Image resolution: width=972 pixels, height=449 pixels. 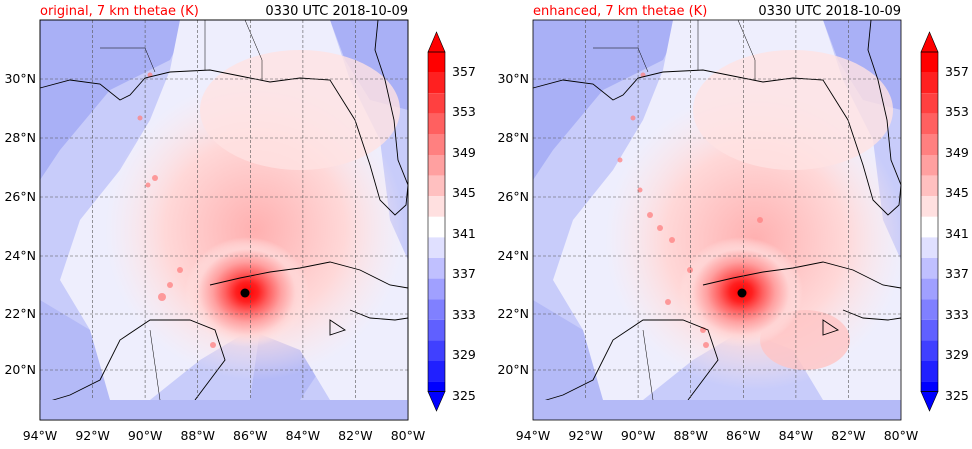 I want to click on convective-cells, so click(x=690, y=210).